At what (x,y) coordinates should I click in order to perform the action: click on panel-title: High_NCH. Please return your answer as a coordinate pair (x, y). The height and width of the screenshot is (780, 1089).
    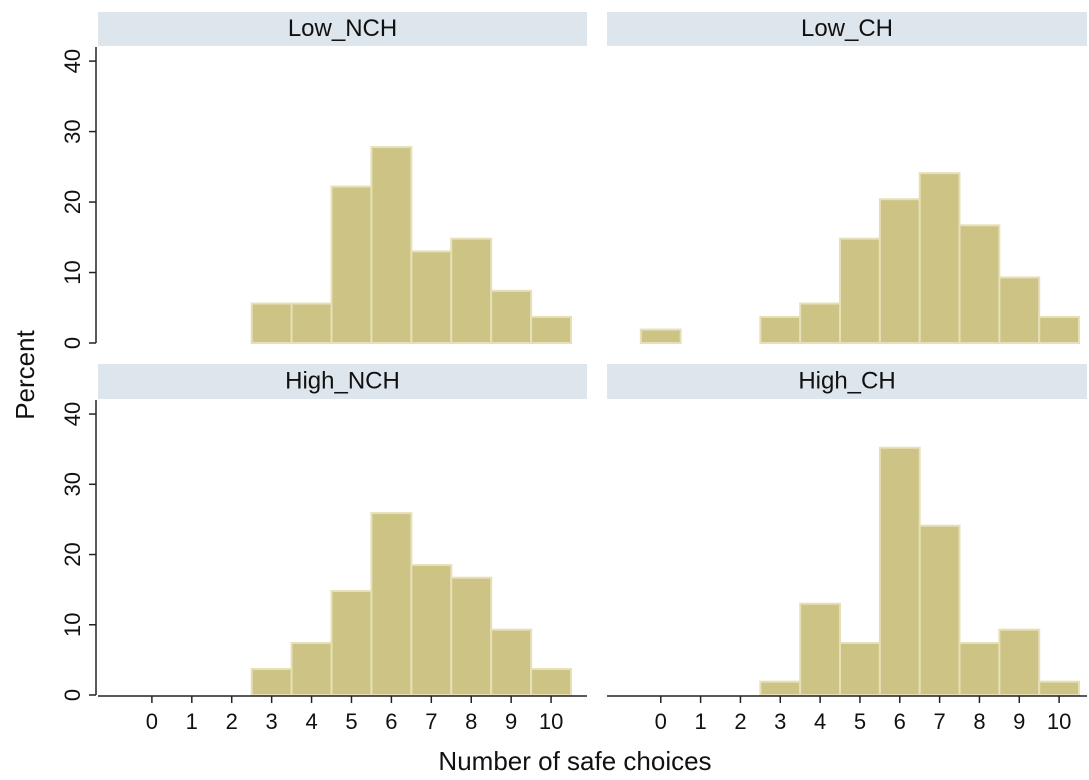
    Looking at the image, I should click on (342, 380).